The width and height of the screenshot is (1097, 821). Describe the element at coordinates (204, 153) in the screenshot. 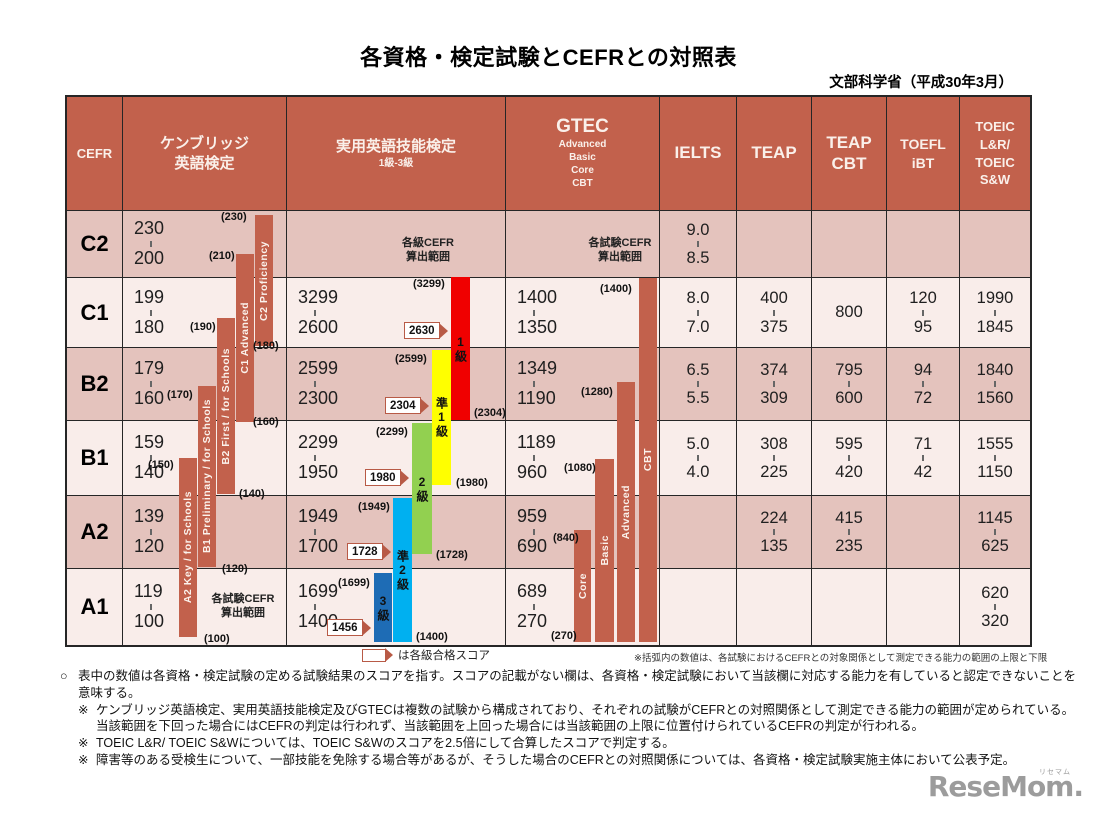

I see `header-cambridge: ケンブリッジ 英語検定` at that location.